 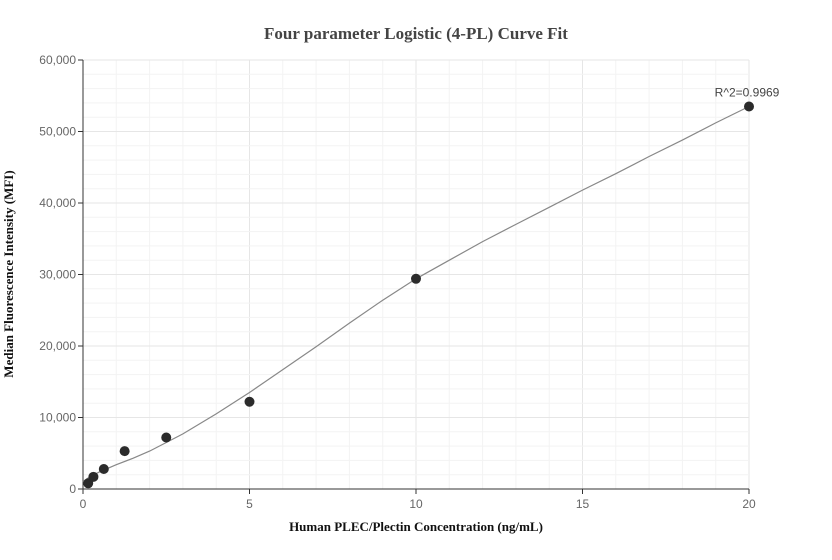 I want to click on y-axis-title: Median Fluorescence Intensity (MFI), so click(x=8, y=273).